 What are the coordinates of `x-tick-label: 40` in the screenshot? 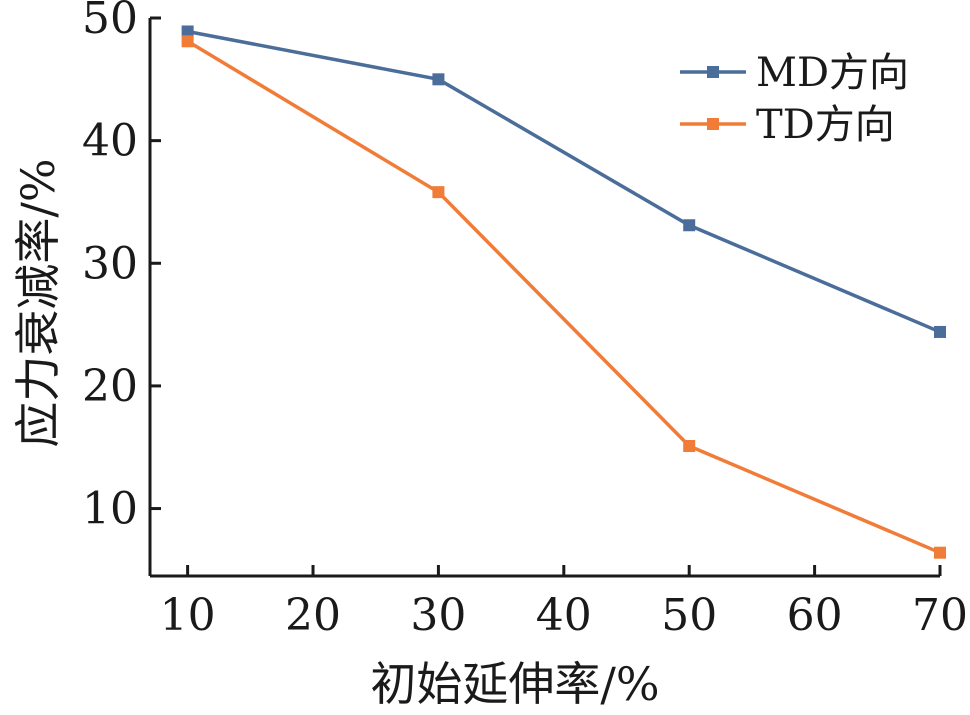 It's located at (564, 615).